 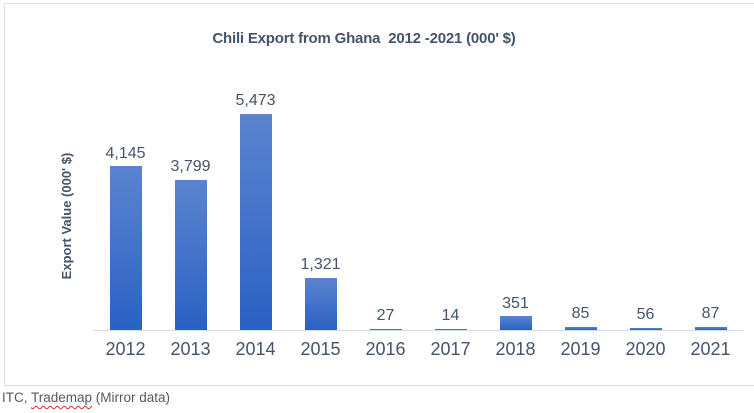 I want to click on source-note-prefix: ITC,, so click(x=17, y=397).